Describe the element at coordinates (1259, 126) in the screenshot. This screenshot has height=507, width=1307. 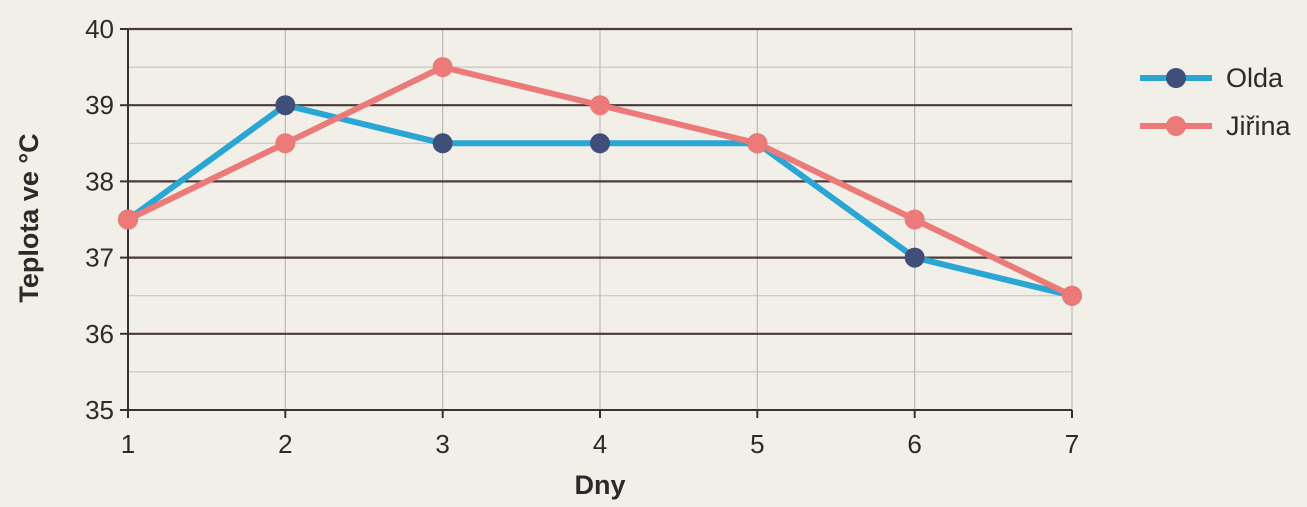
I see `legend-label: Jiřina` at that location.